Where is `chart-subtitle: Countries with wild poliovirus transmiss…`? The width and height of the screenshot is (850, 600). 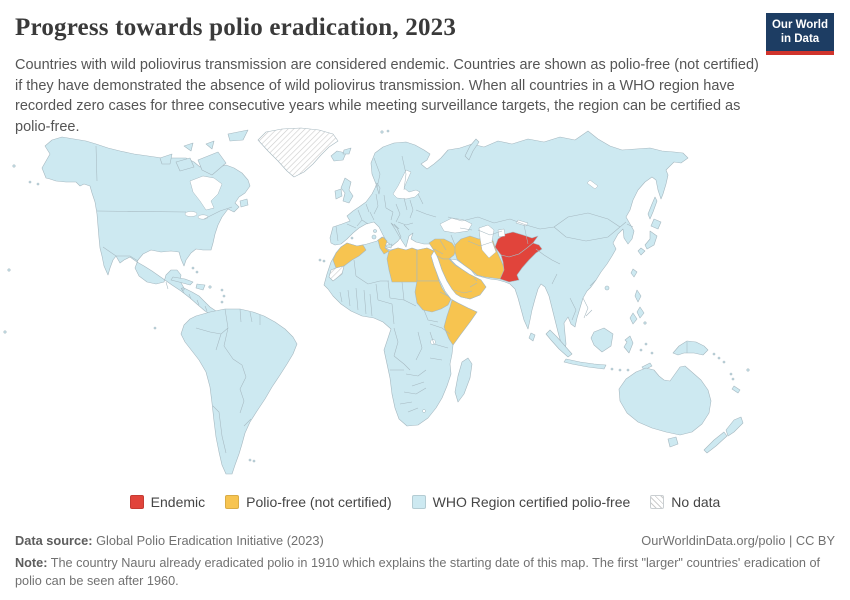 chart-subtitle: Countries with wild poliovirus transmiss… is located at coordinates (387, 96).